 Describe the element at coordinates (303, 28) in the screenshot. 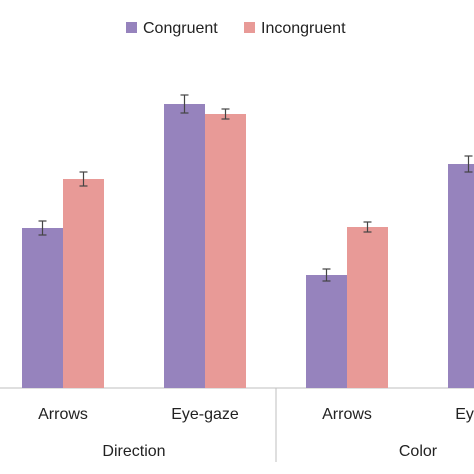

I see `legend-label: Incongruent` at that location.